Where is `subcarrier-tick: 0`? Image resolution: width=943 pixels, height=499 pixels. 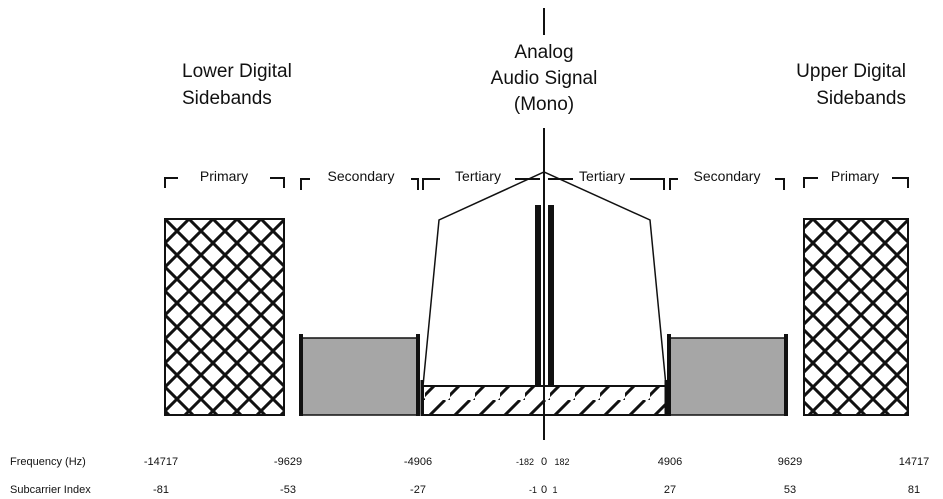
subcarrier-tick: 0 is located at coordinates (544, 490).